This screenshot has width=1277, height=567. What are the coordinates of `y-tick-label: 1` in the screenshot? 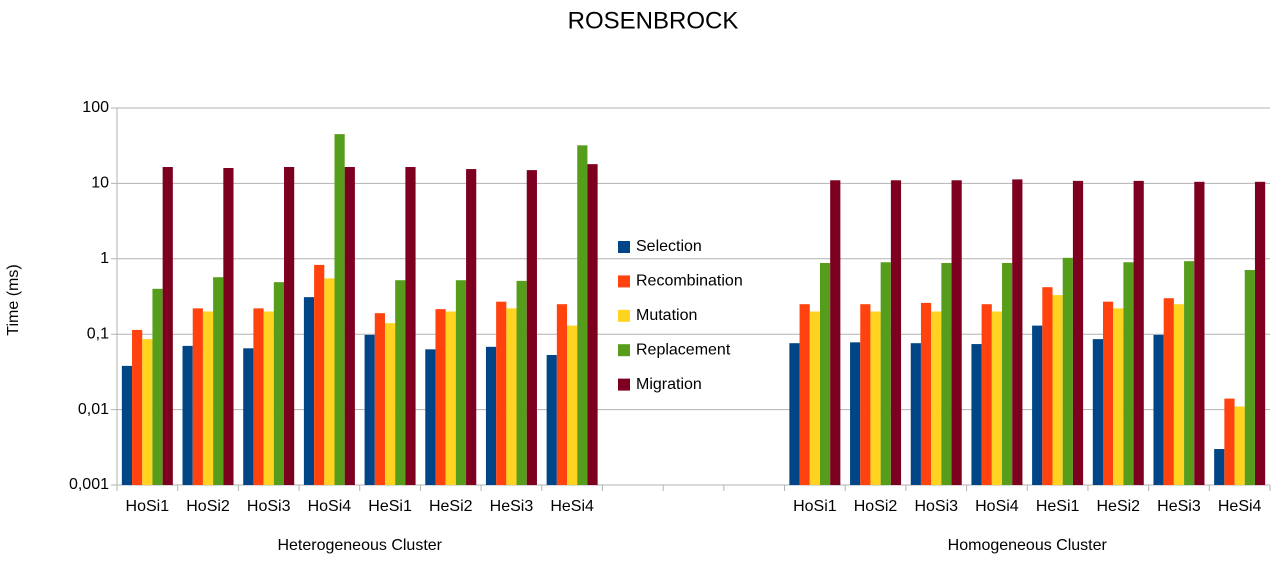 It's located at (104, 258).